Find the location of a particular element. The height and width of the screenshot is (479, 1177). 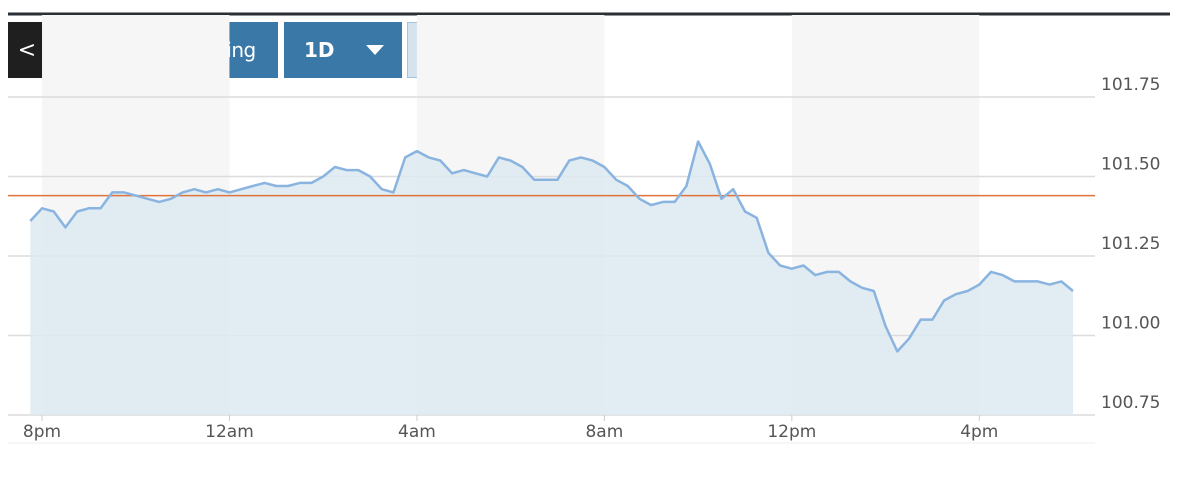

x-tick-label: 4am is located at coordinates (417, 432).